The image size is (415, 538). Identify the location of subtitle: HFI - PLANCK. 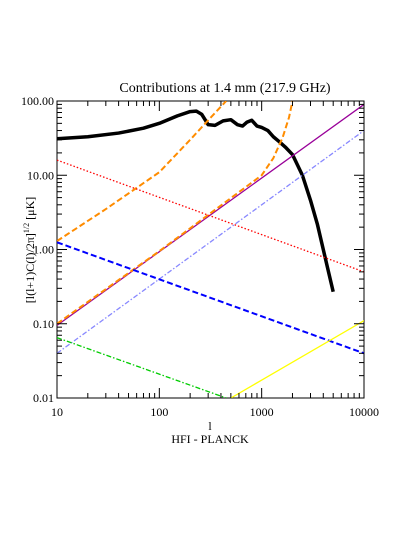
(210, 439).